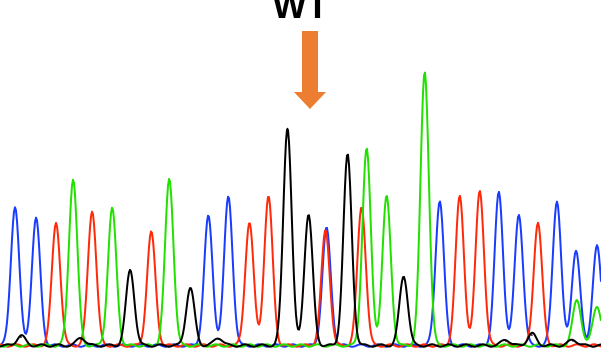 The image size is (601, 349). I want to click on figure-label: WT, so click(300, 13).